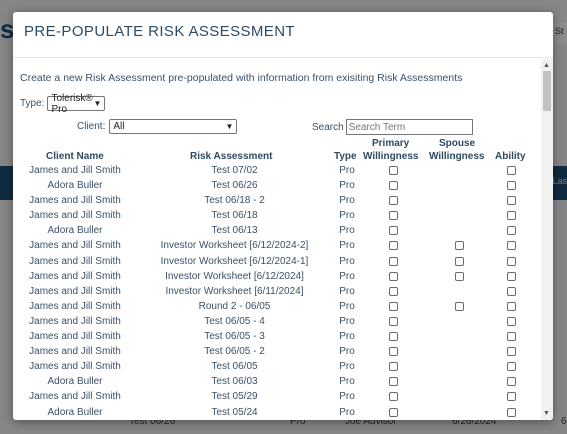  I want to click on client-name-cell: Adora Buller, so click(75, 231).